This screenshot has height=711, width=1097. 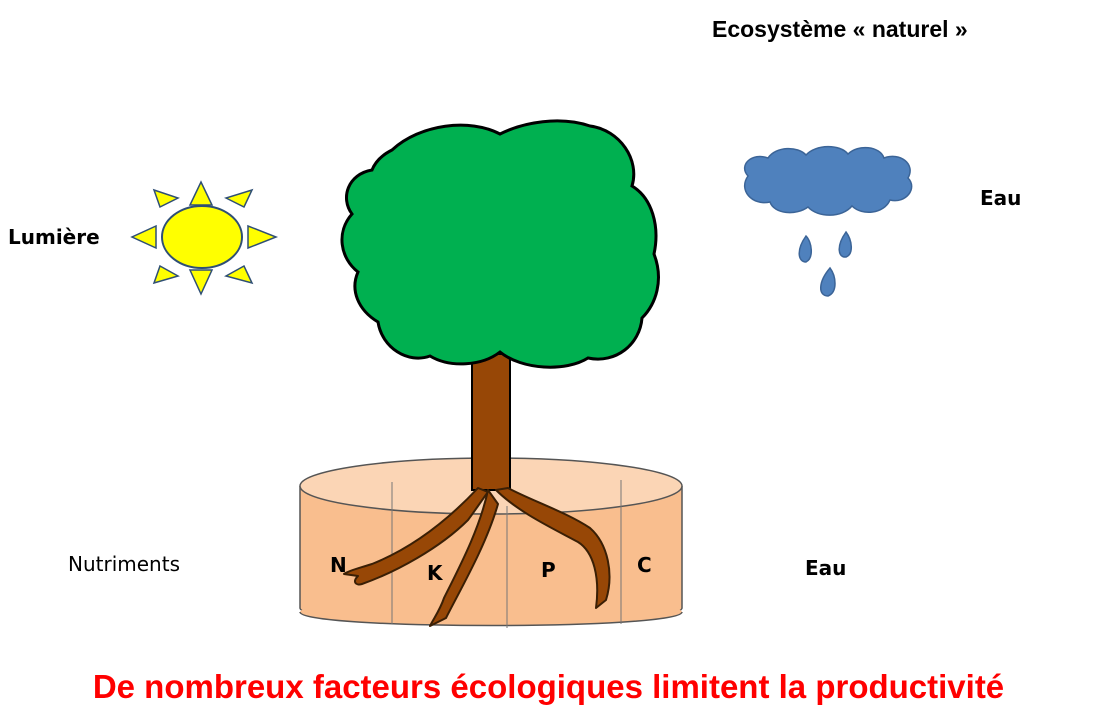 What do you see at coordinates (500, 244) in the screenshot?
I see `tree-foliage` at bounding box center [500, 244].